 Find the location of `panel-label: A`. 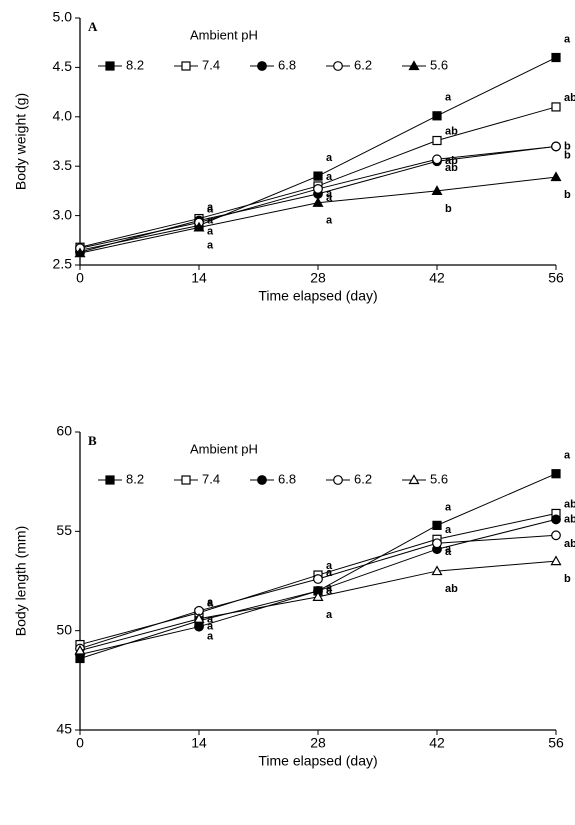

panel-label: A is located at coordinates (93, 26).